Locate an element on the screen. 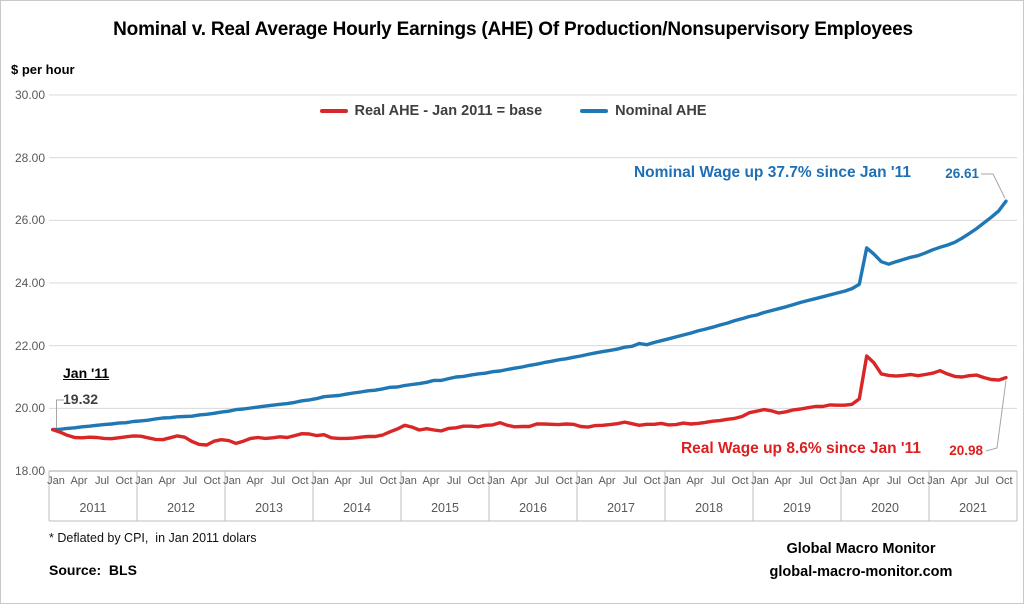 This screenshot has height=604, width=1024. y-tick-label: 26.00 is located at coordinates (29, 220).